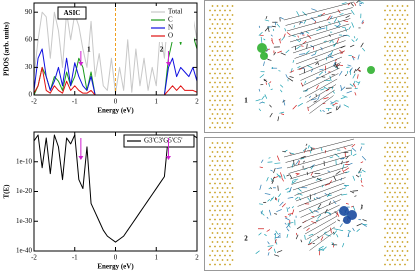 Image resolution: width=415 pixels, height=276 pixels. I want to click on x-axis-label: Energy (eV), so click(115, 111).